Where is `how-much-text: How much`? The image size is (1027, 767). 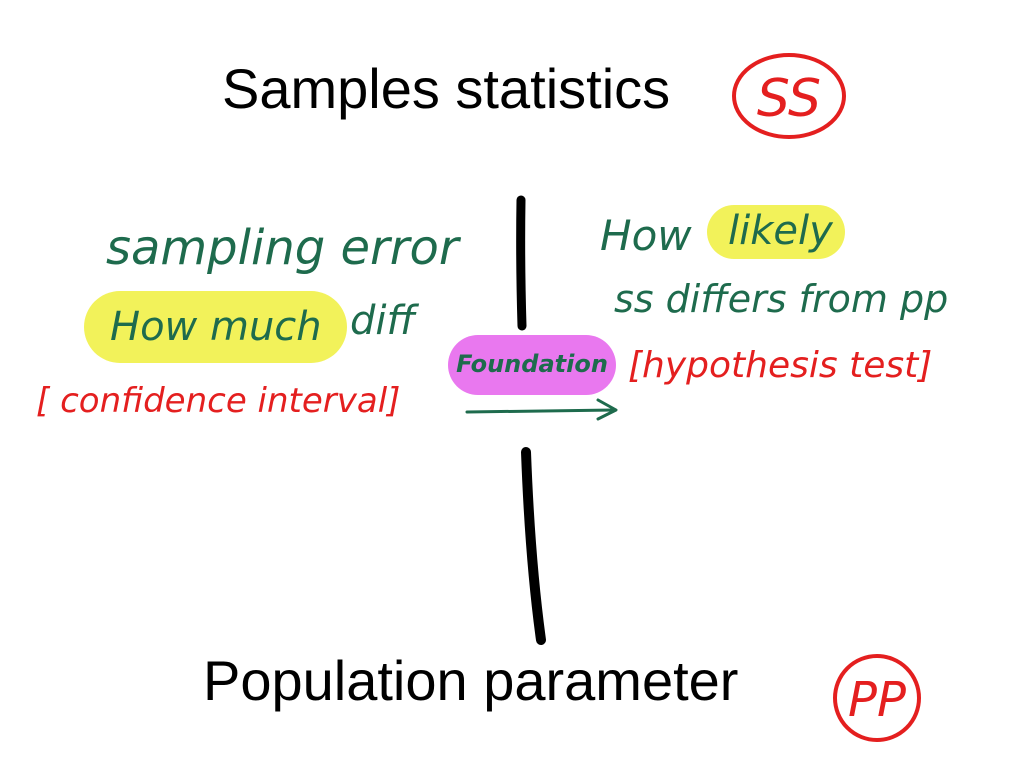
how-much-text: How much is located at coordinates (216, 327).